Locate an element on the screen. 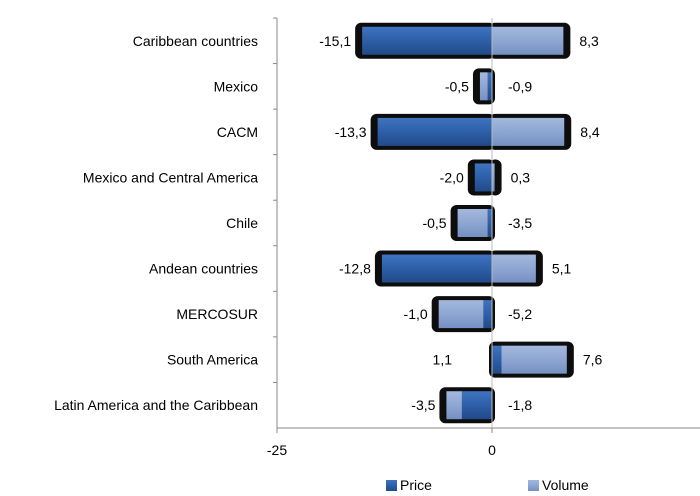 This screenshot has height=496, width=700. legend-item-volume: Volume is located at coordinates (558, 485).